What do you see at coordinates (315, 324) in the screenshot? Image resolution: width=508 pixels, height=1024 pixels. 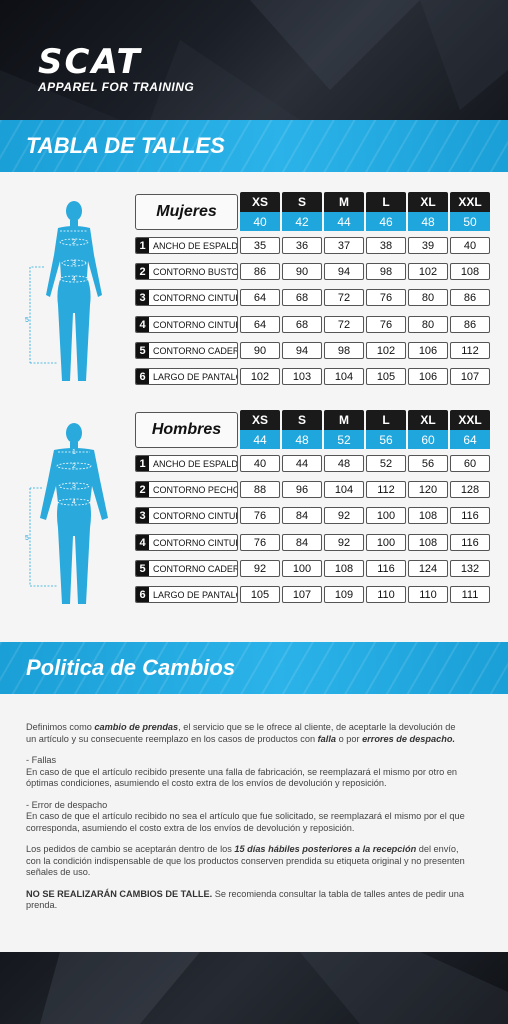 I see `measurement-row: 4 CONTORNO CINTURA646872768086` at bounding box center [315, 324].